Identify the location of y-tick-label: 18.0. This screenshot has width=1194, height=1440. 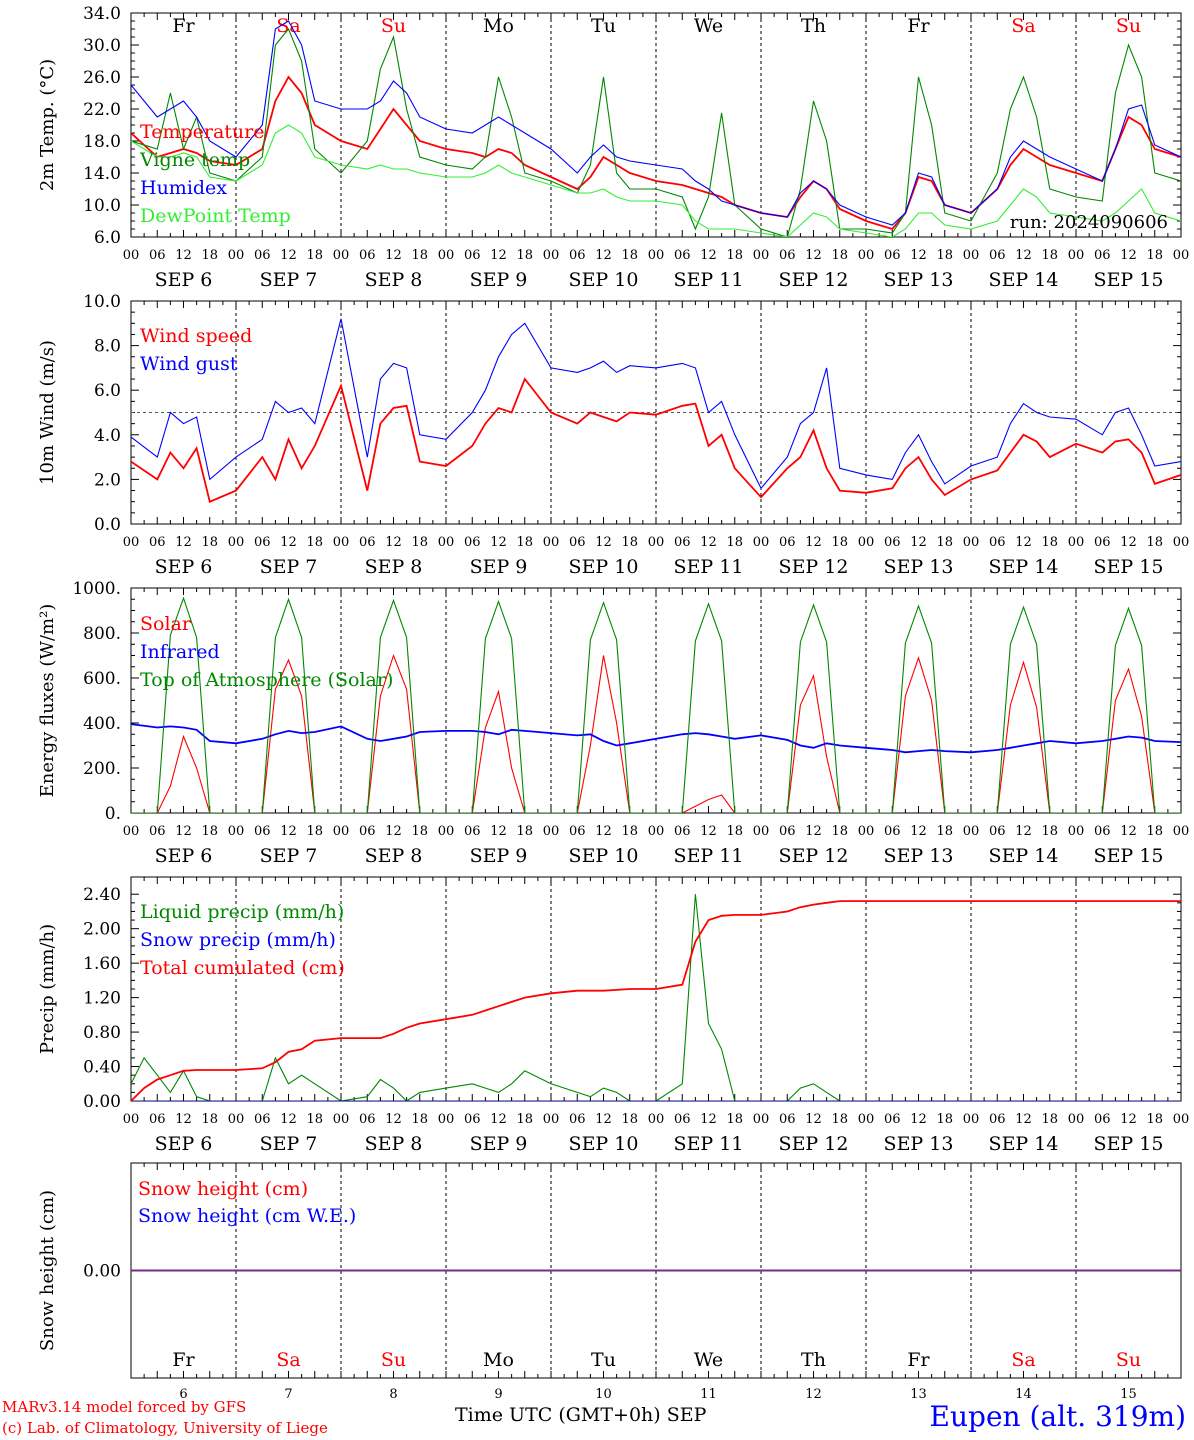
(102, 142).